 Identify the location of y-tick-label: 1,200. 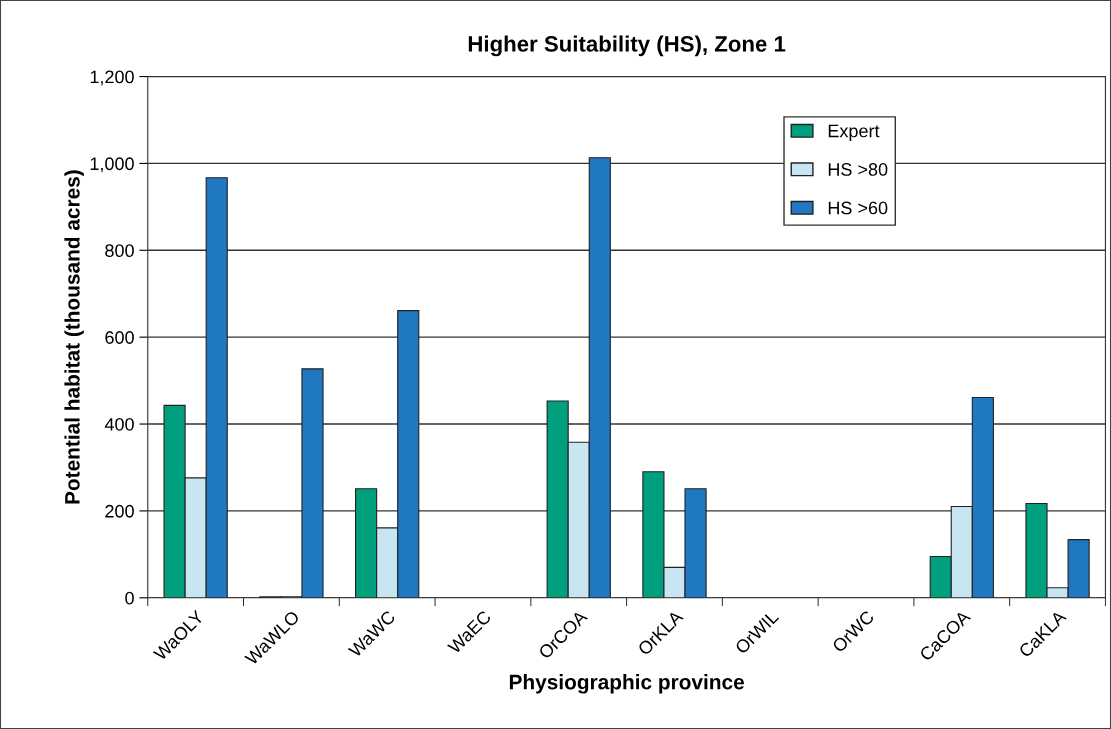
(112, 78).